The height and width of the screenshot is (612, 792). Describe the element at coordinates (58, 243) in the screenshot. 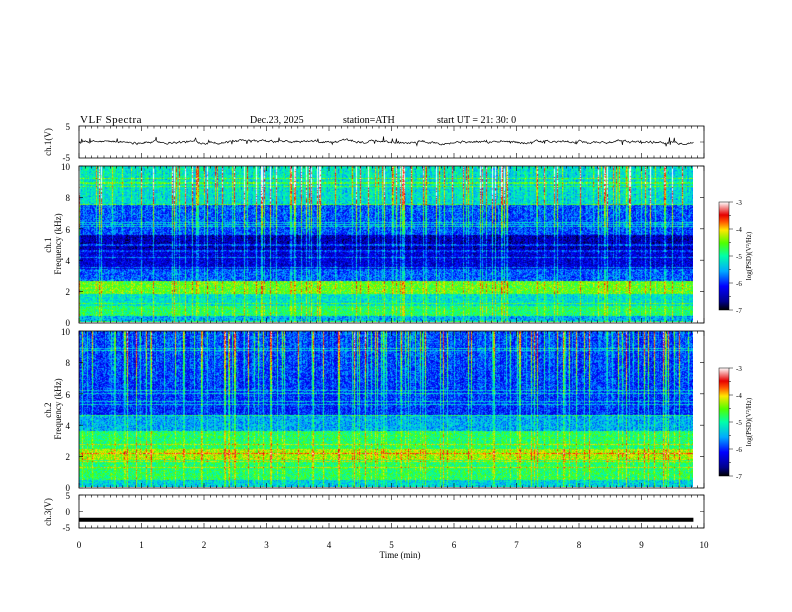

I see `ch1-ylabel-frequency: Frequency (kHz)` at that location.